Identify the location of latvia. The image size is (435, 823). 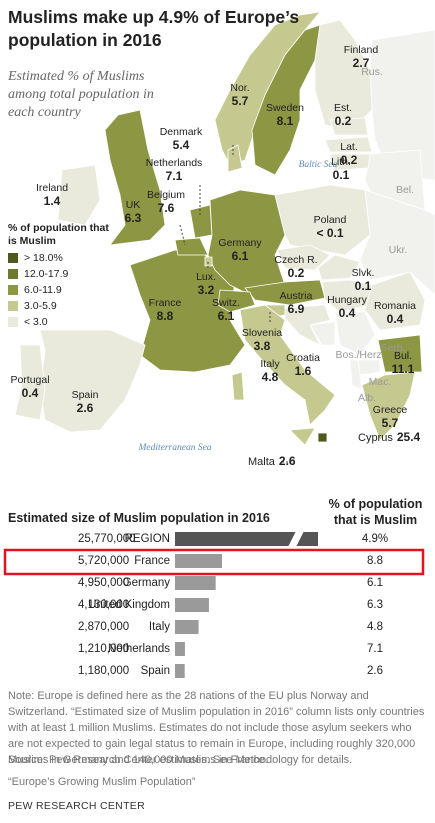
(348, 144).